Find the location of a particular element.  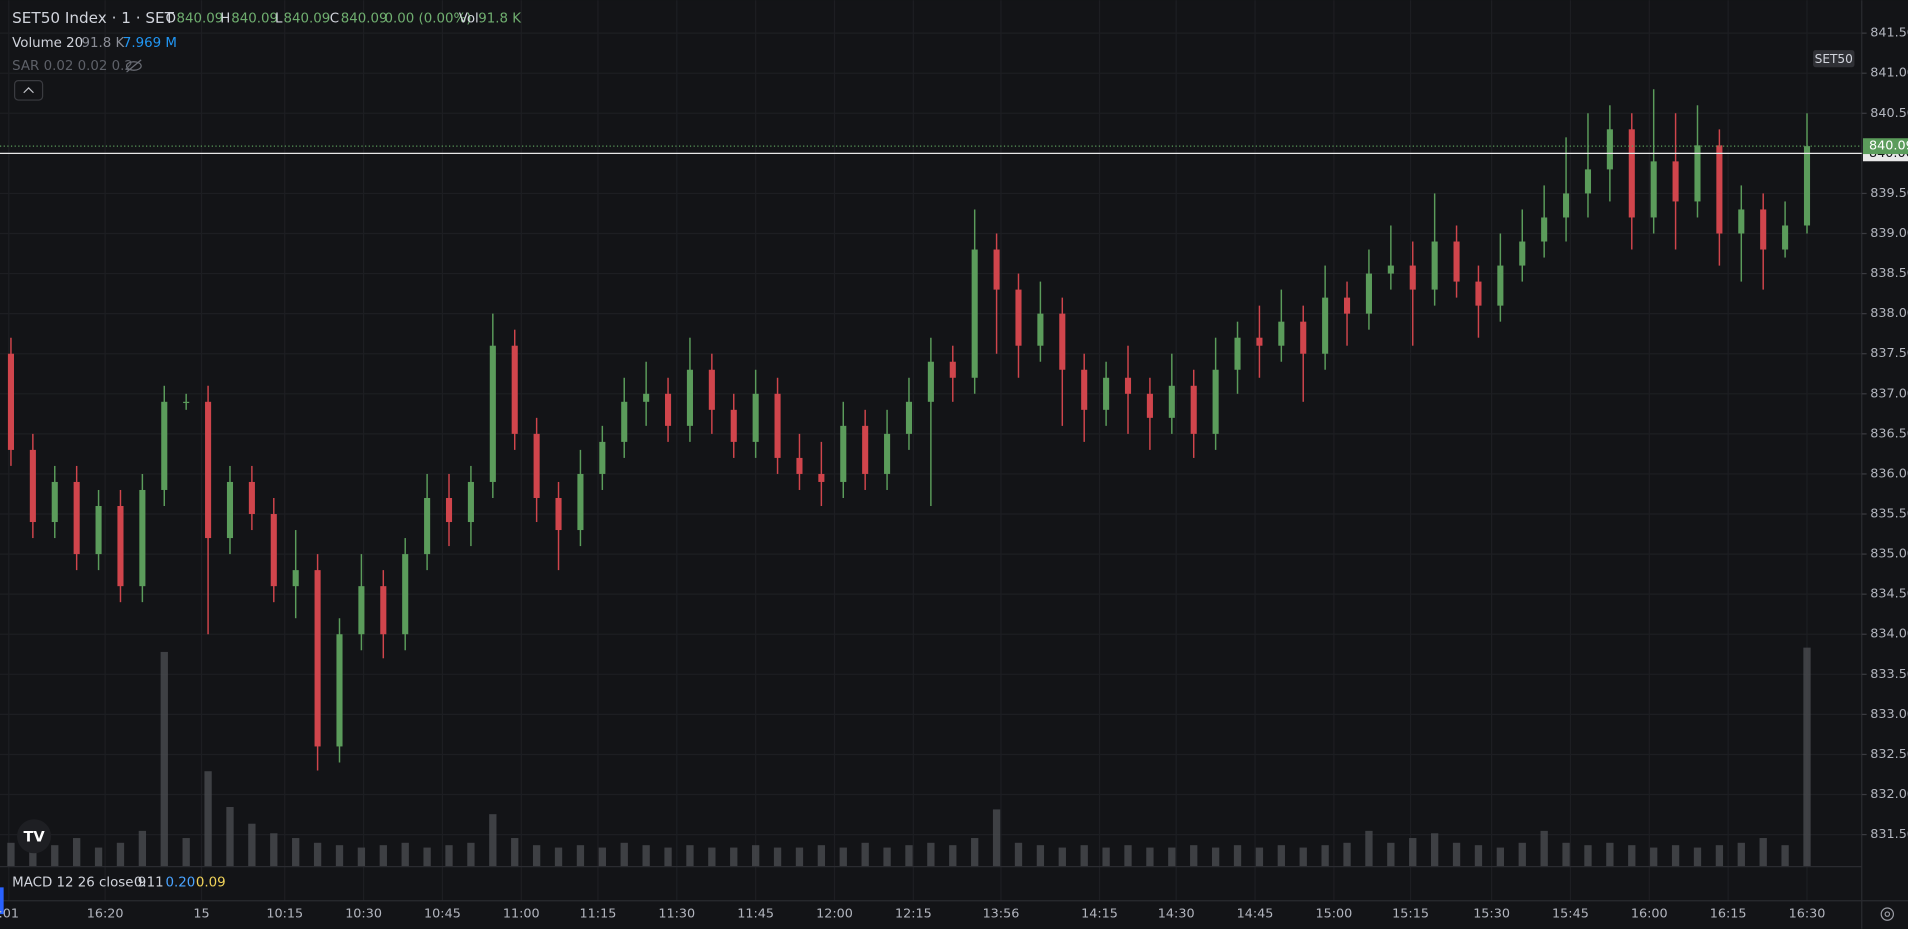

x-tick-label: 14:30 is located at coordinates (1176, 914).